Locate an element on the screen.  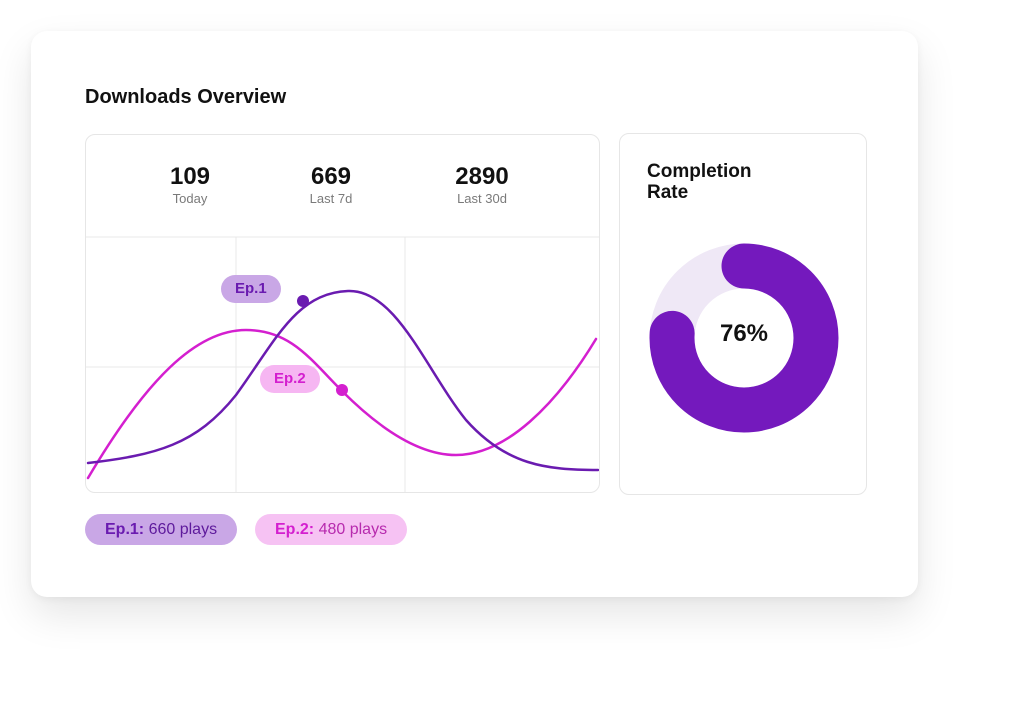
stat-label: Today is located at coordinates (190, 198).